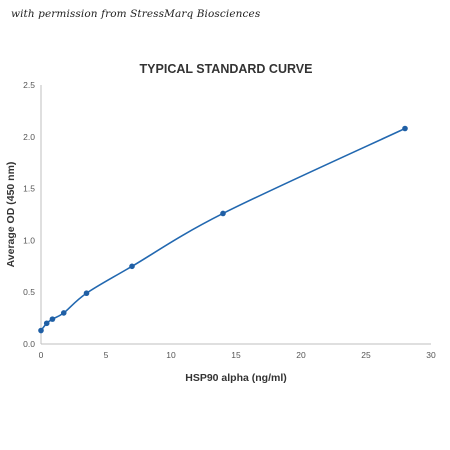 Image resolution: width=450 pixels, height=450 pixels. Describe the element at coordinates (29, 292) in the screenshot. I see `y-tick-label: 0.5` at that location.